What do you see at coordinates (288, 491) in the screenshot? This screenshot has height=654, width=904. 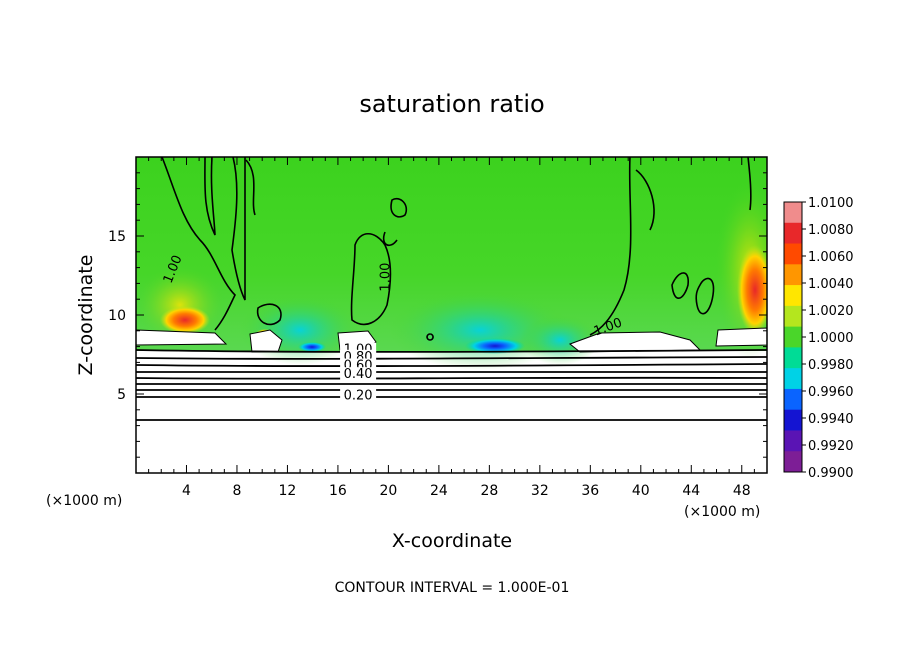 I see `x-tick-label: 12` at bounding box center [288, 491].